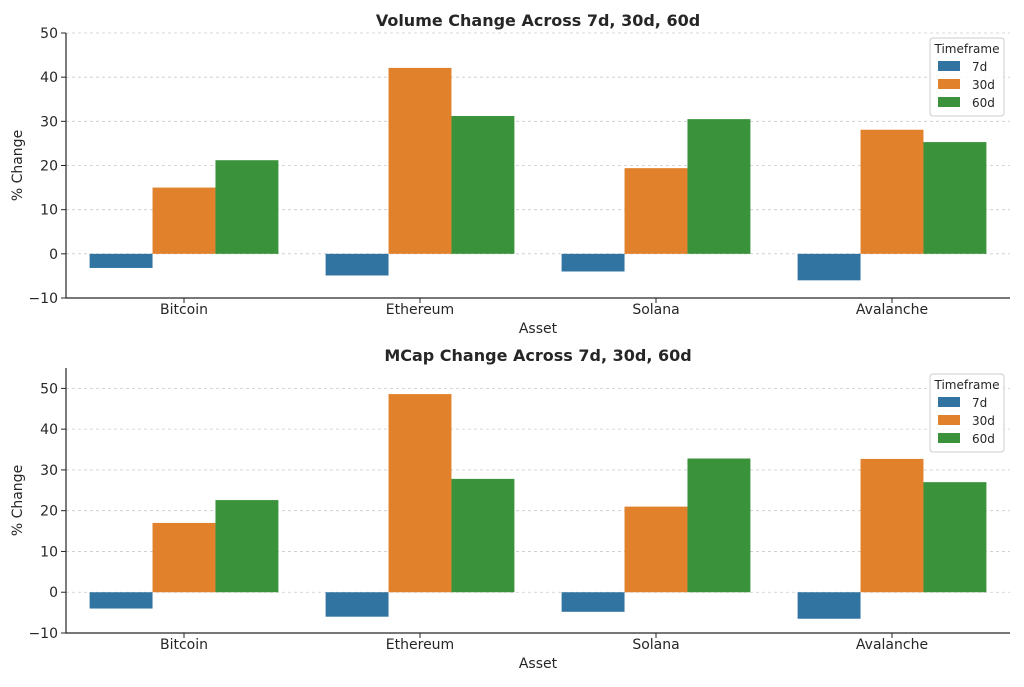 Image resolution: width=1024 pixels, height=687 pixels. What do you see at coordinates (537, 355) in the screenshot?
I see `chart-title: MCap Change Across 7d, 30d, 60d` at bounding box center [537, 355].